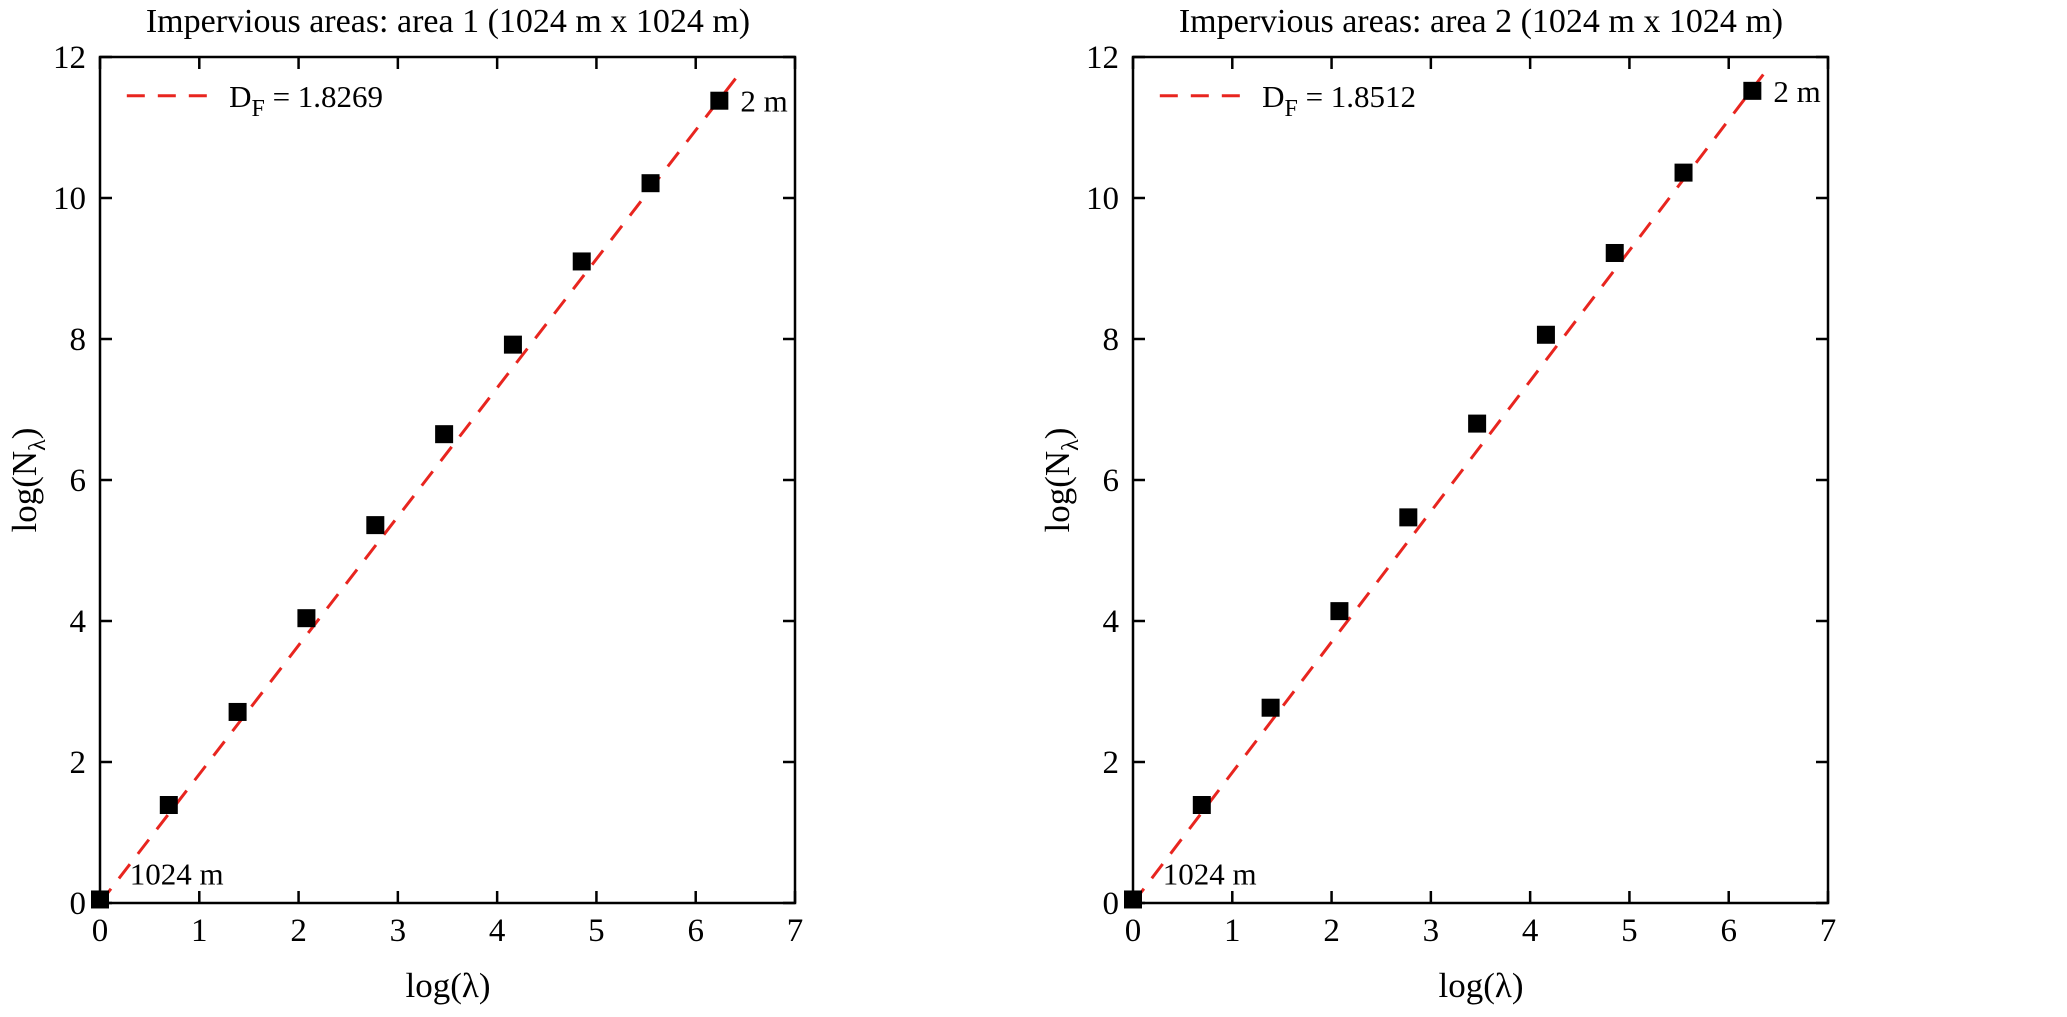 The height and width of the screenshot is (1017, 2067). What do you see at coordinates (1339, 100) in the screenshot?
I see `legend-label: DF = 1.8512` at bounding box center [1339, 100].